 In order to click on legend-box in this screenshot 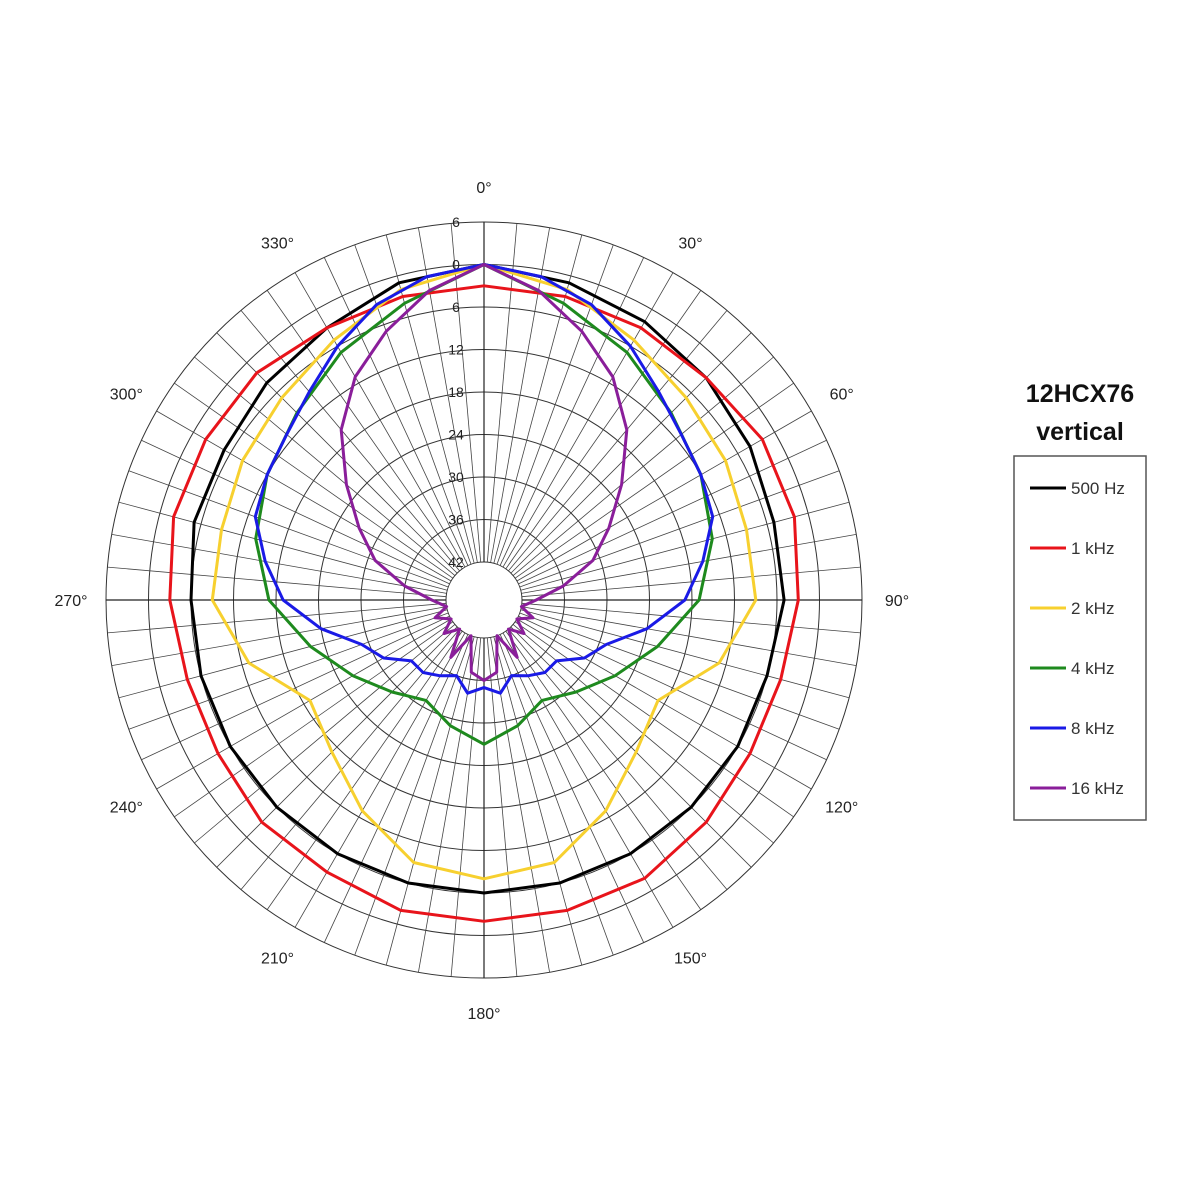, I will do `click(1080, 638)`.